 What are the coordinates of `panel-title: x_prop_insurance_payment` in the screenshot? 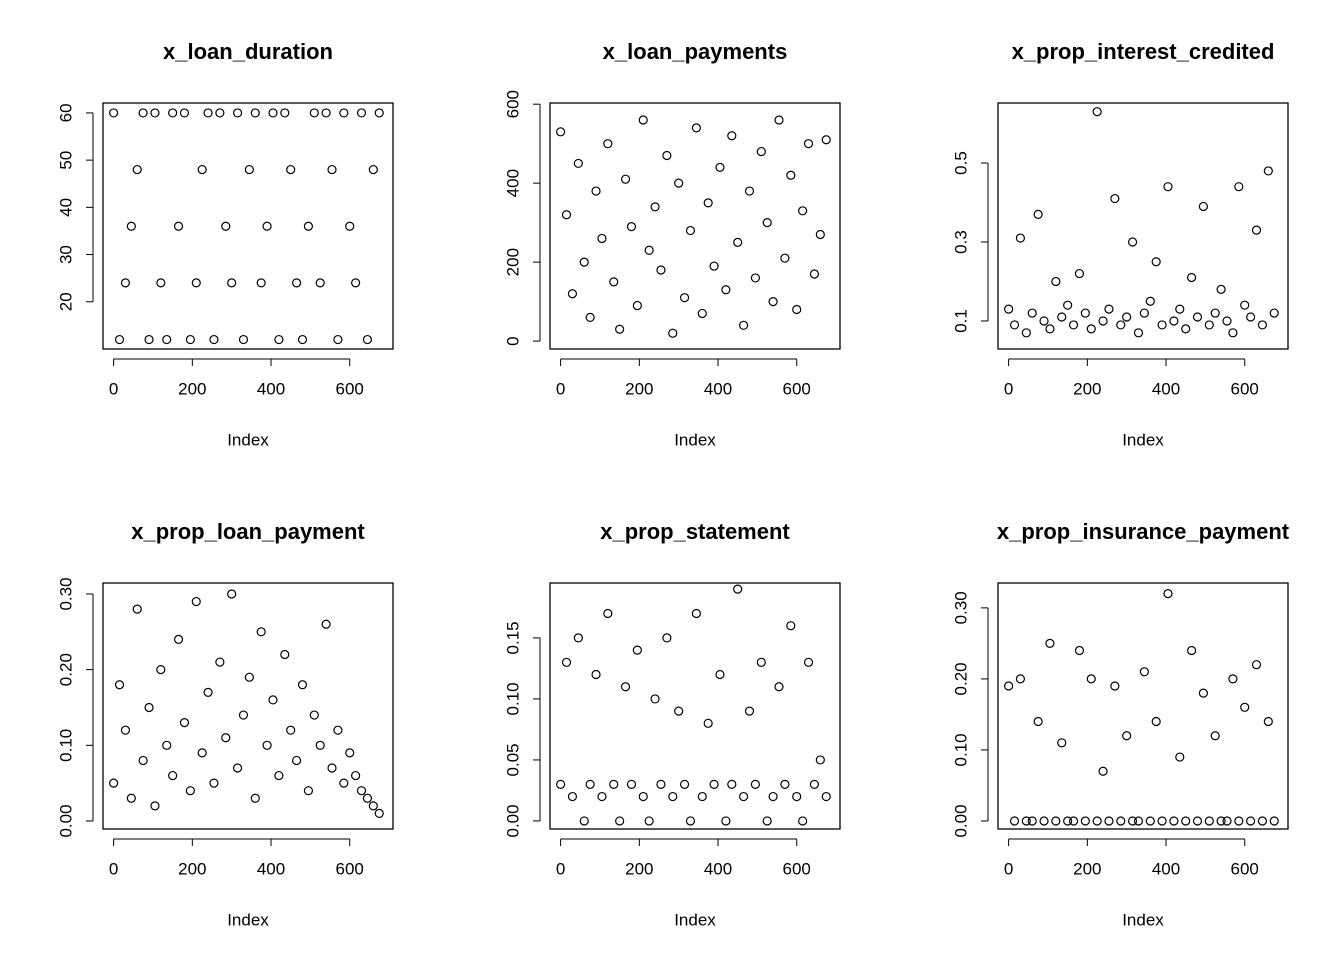 It's located at (1143, 531).